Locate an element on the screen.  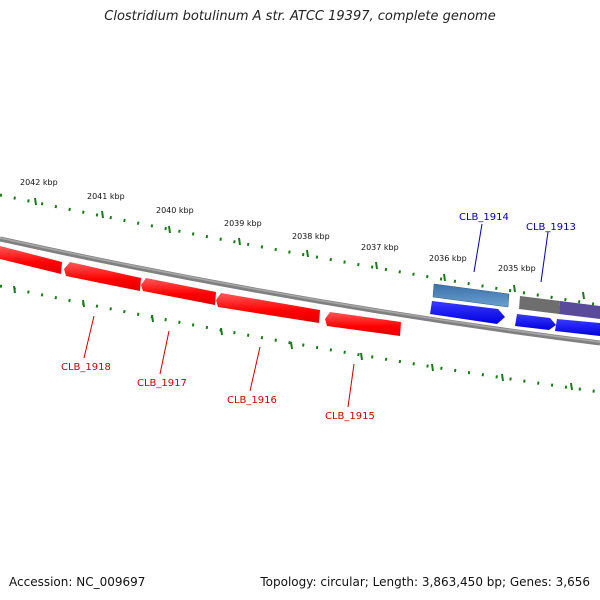
reverse-label-leaders is located at coordinates (219, 361).